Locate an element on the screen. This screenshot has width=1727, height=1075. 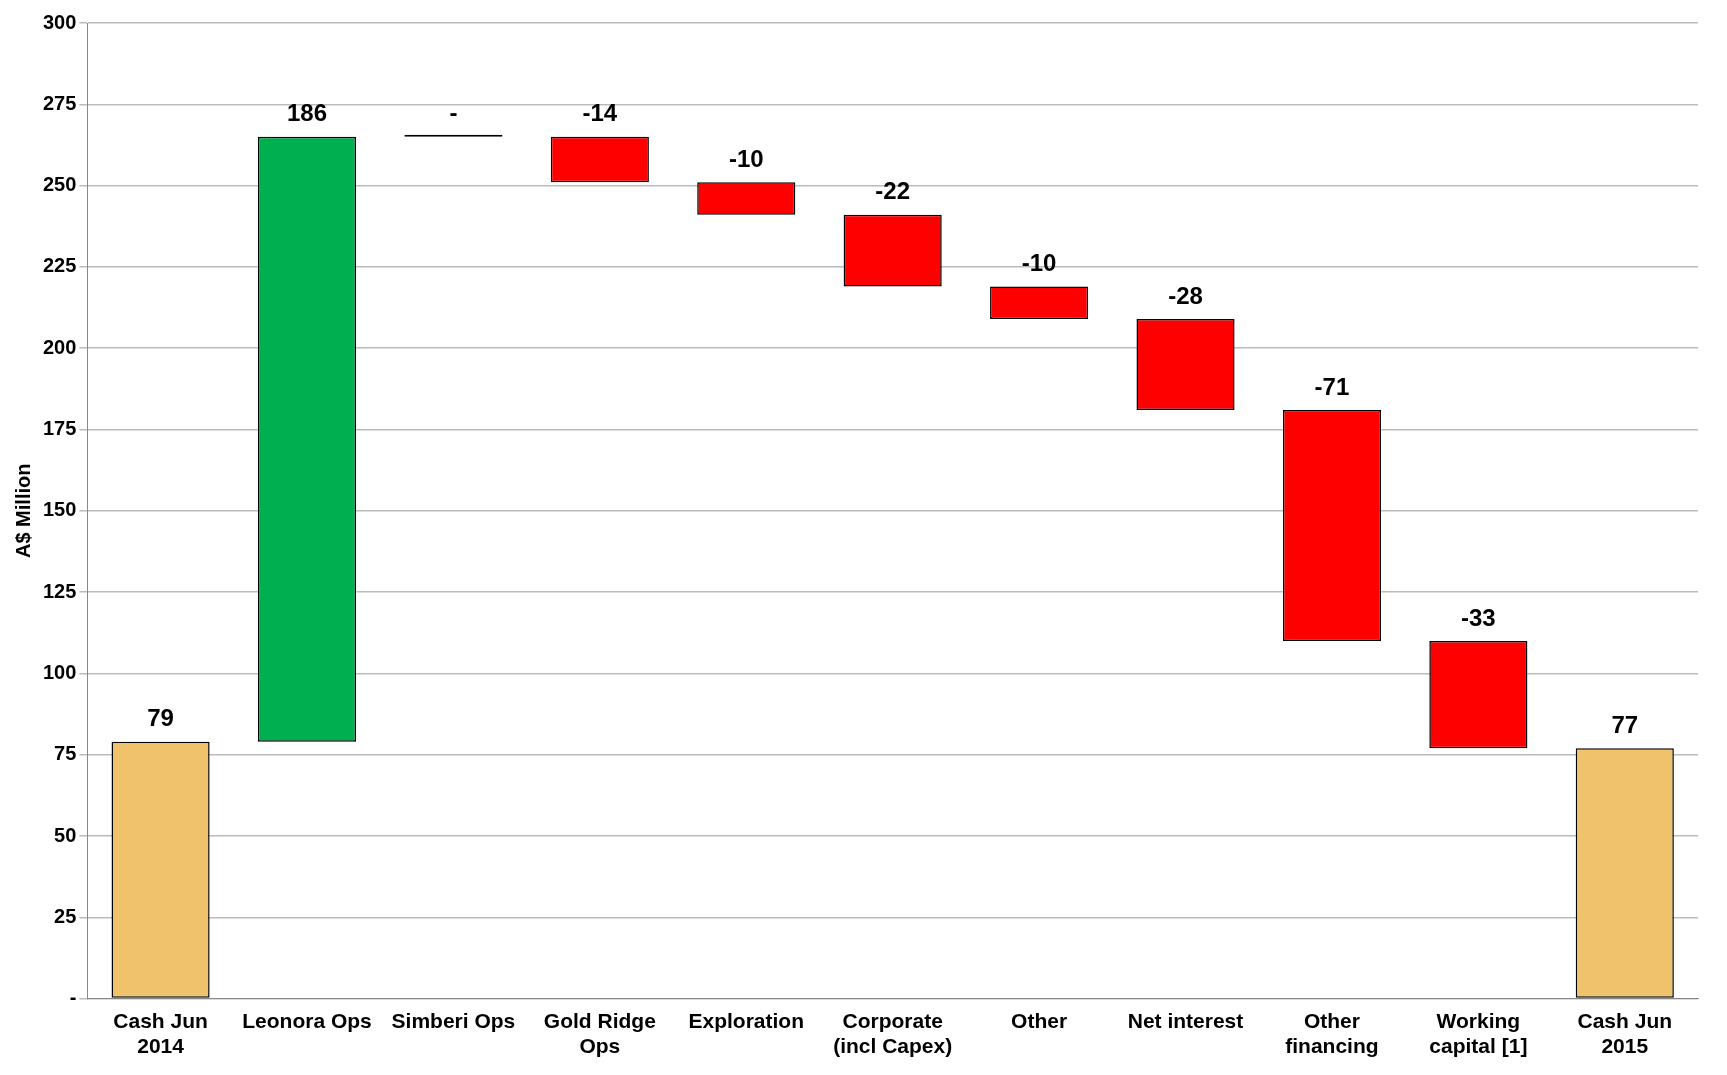
y-tick-label: 100 is located at coordinates (59, 671).